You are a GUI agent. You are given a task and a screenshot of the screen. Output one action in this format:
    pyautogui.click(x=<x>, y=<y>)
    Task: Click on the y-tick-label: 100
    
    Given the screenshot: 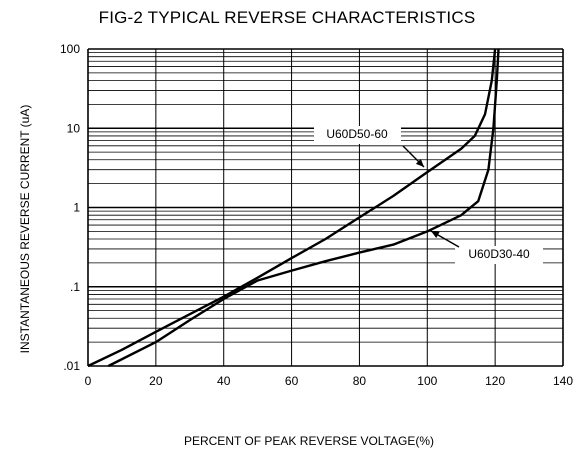 What is the action you would take?
    pyautogui.click(x=70, y=49)
    